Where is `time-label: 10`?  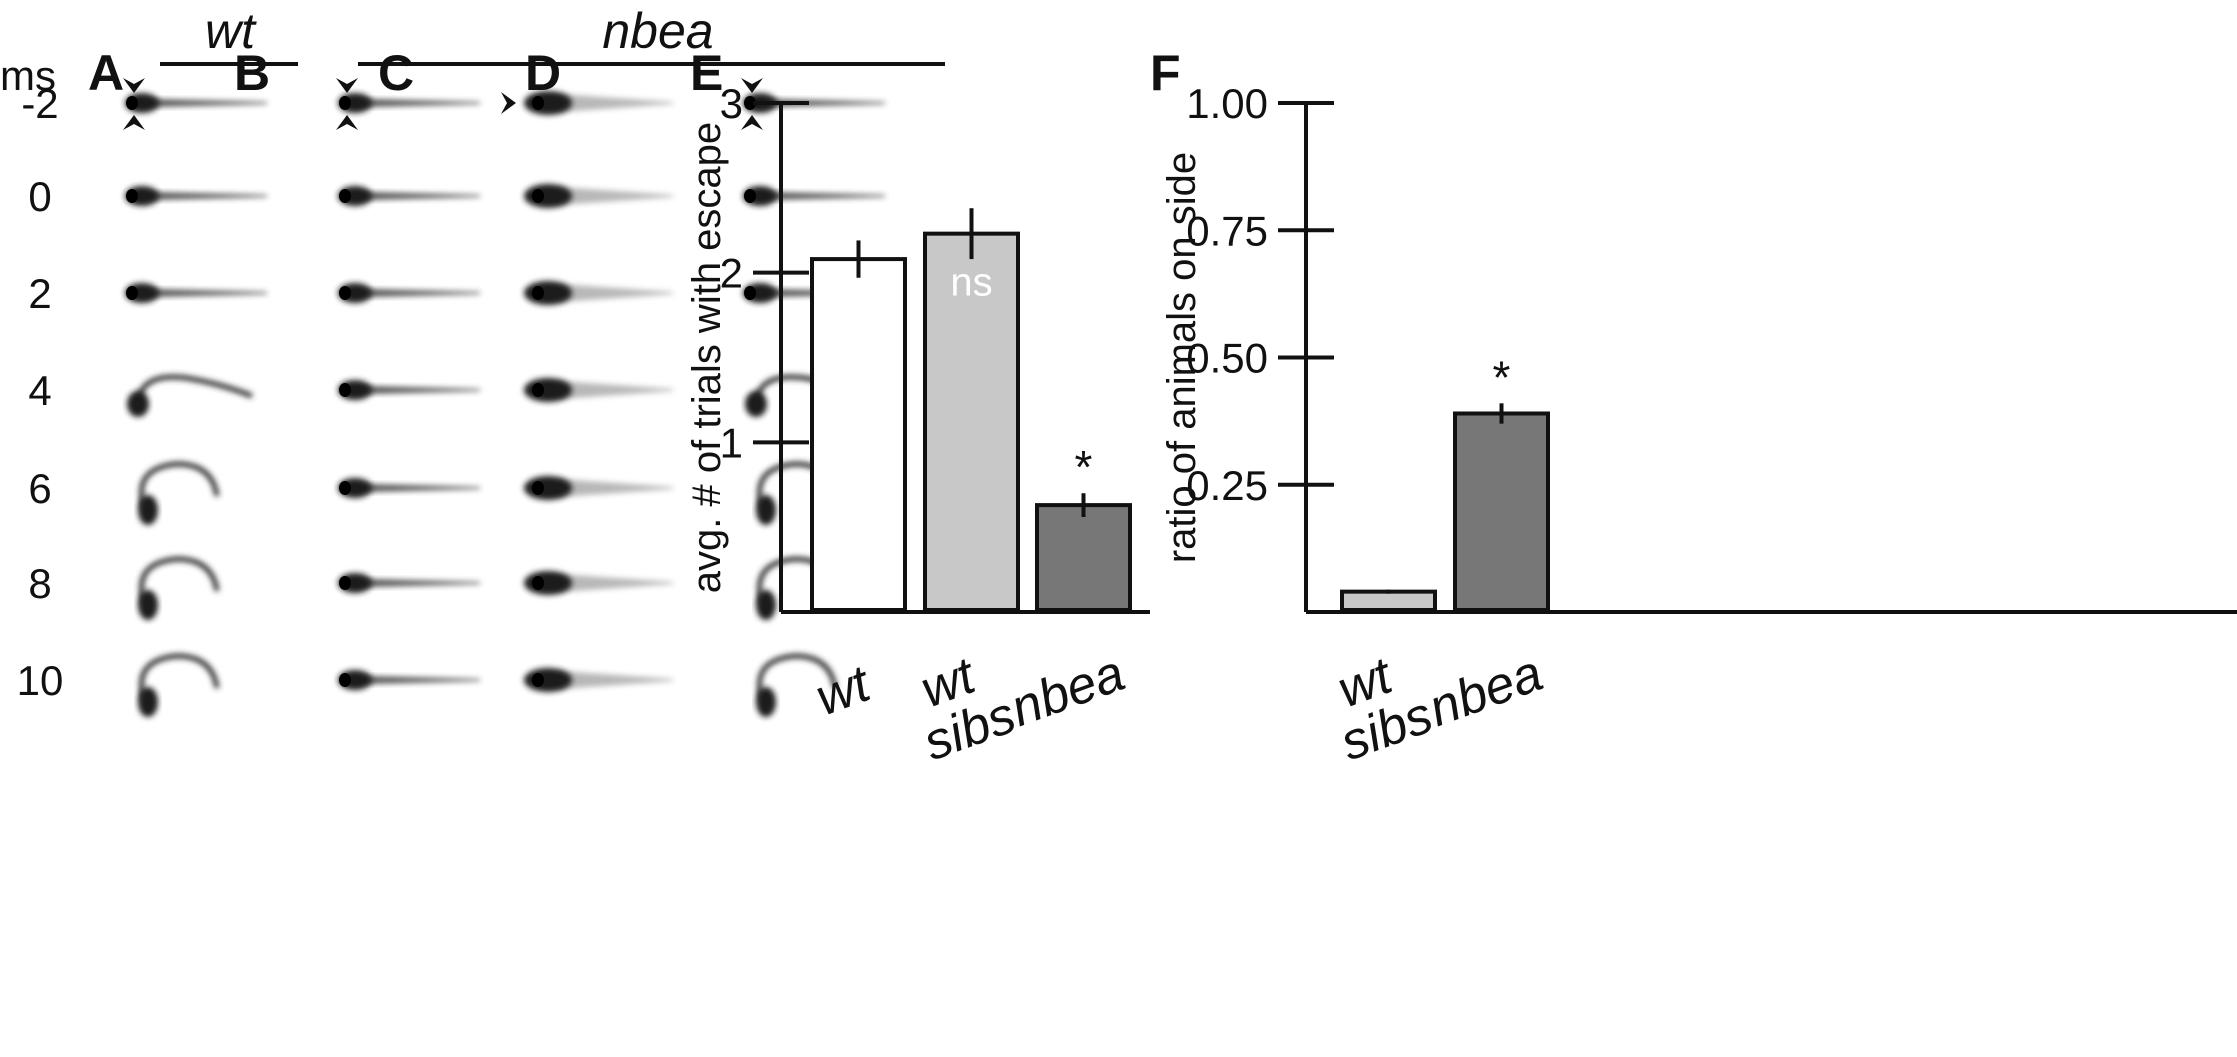
time-label: 10 is located at coordinates (40, 680).